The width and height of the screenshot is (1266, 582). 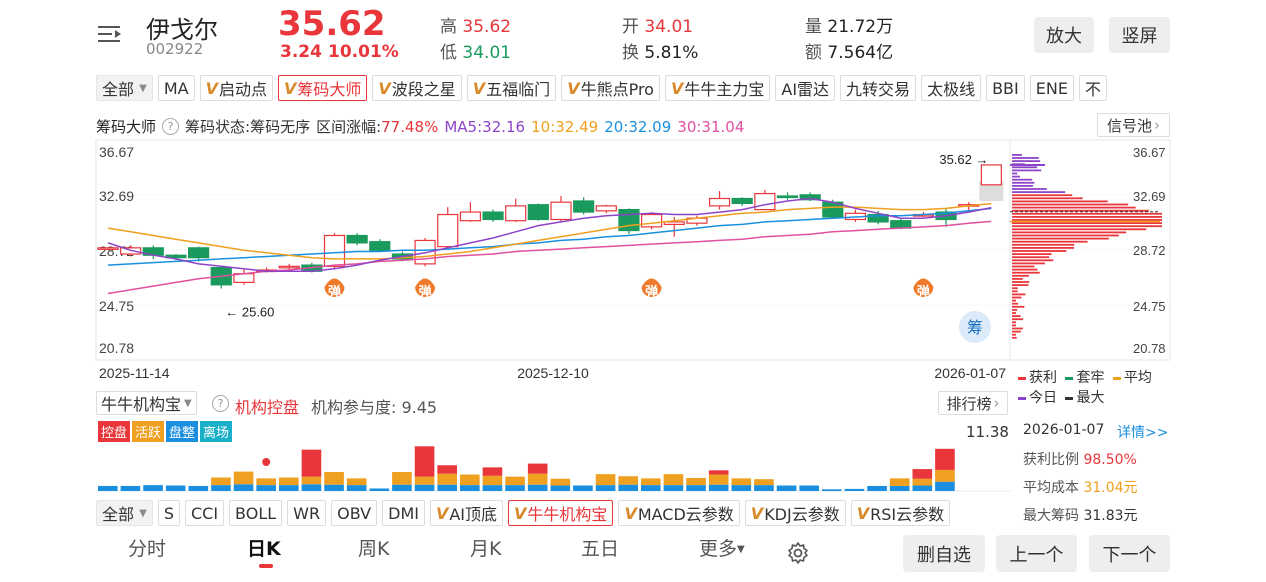 What do you see at coordinates (146, 403) in the screenshot?
I see `sub-indicator-dropdown: 牛牛机构宝 ▼` at bounding box center [146, 403].